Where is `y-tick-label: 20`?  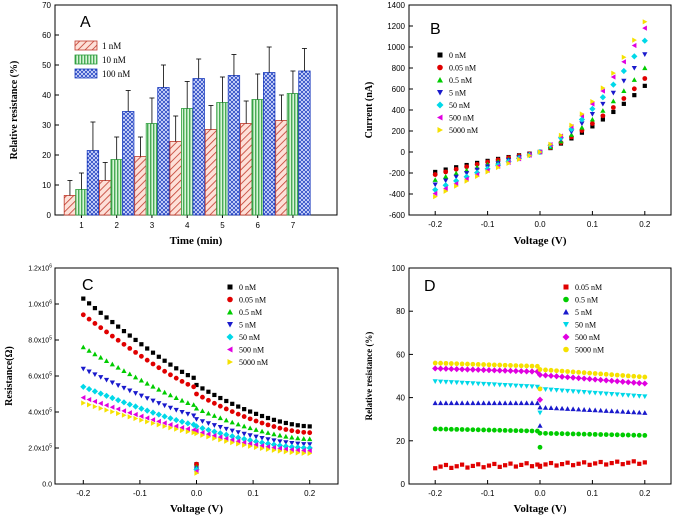
y-tick-label: 20 is located at coordinates (400, 441).